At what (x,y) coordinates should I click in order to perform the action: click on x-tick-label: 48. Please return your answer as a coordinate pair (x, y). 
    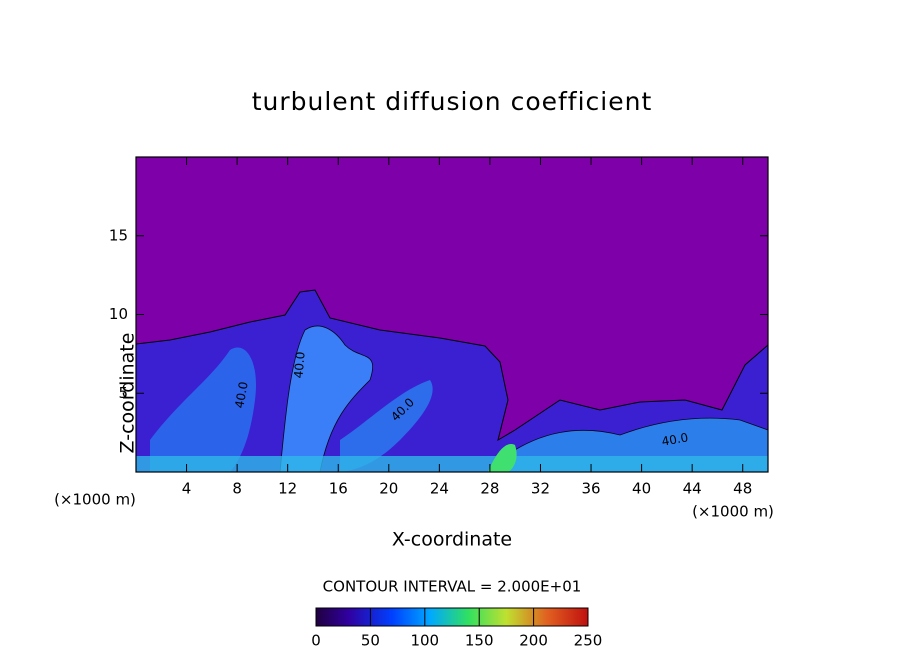
    Looking at the image, I should click on (742, 489).